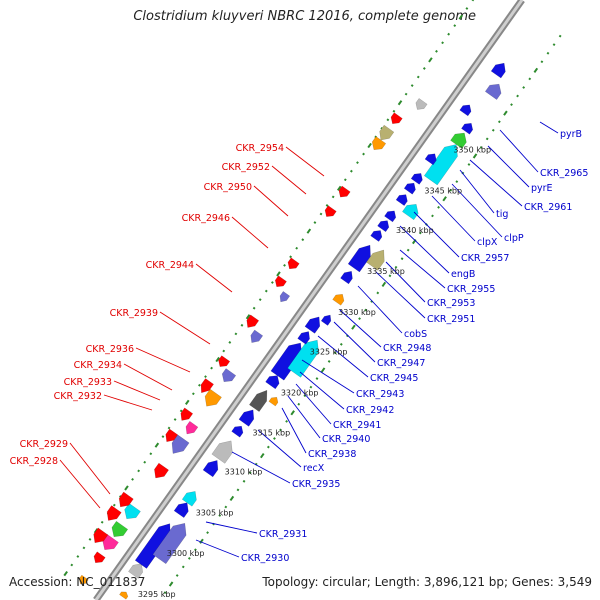  I want to click on scale-label: 3295 kbp, so click(157, 594).